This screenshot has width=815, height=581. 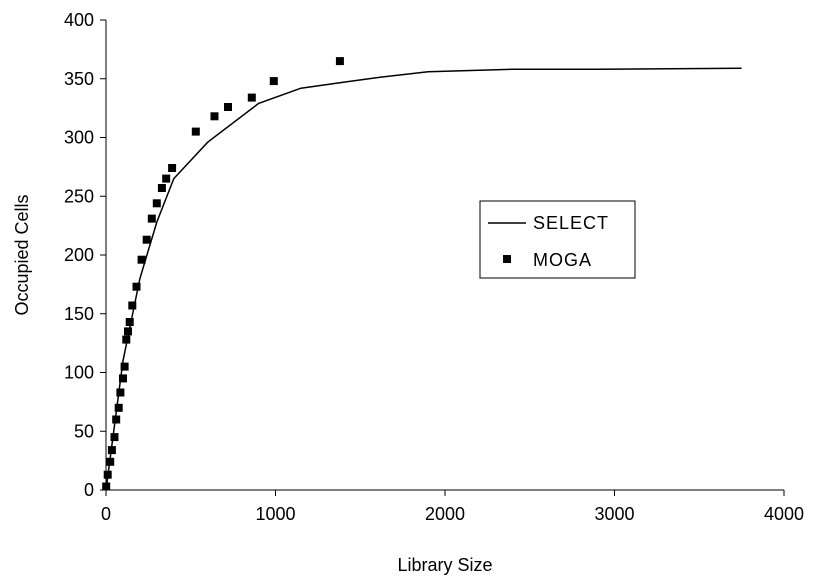 What do you see at coordinates (106, 514) in the screenshot?
I see `x-tick-label: 0` at bounding box center [106, 514].